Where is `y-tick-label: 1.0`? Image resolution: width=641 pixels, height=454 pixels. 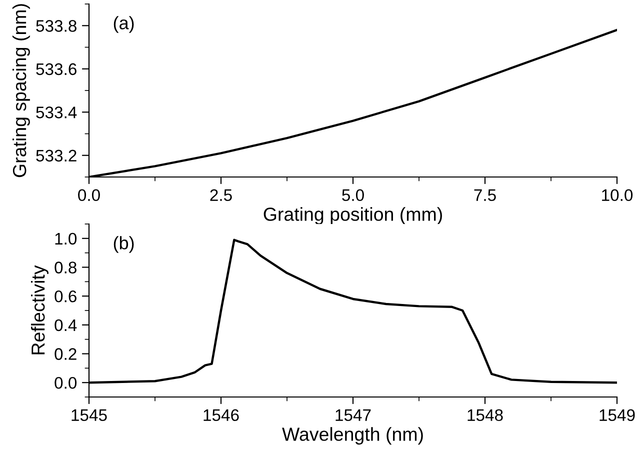
y-tick-label: 1.0 is located at coordinates (66, 238).